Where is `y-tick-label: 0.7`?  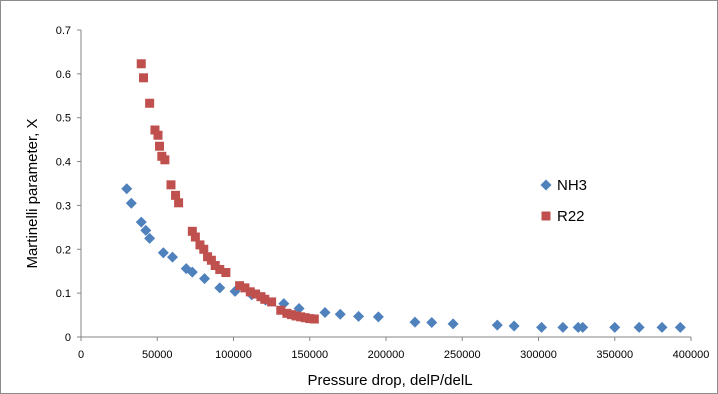 y-tick-label: 0.7 is located at coordinates (63, 31).